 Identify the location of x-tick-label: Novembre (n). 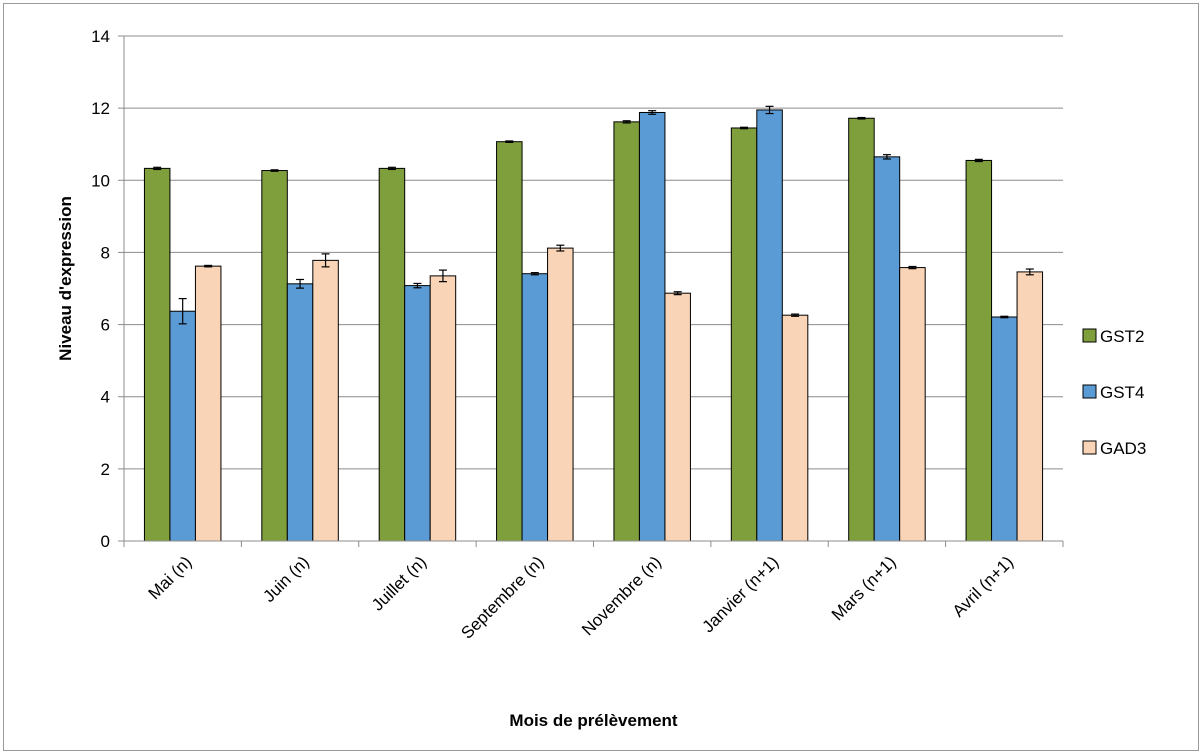
(621, 595).